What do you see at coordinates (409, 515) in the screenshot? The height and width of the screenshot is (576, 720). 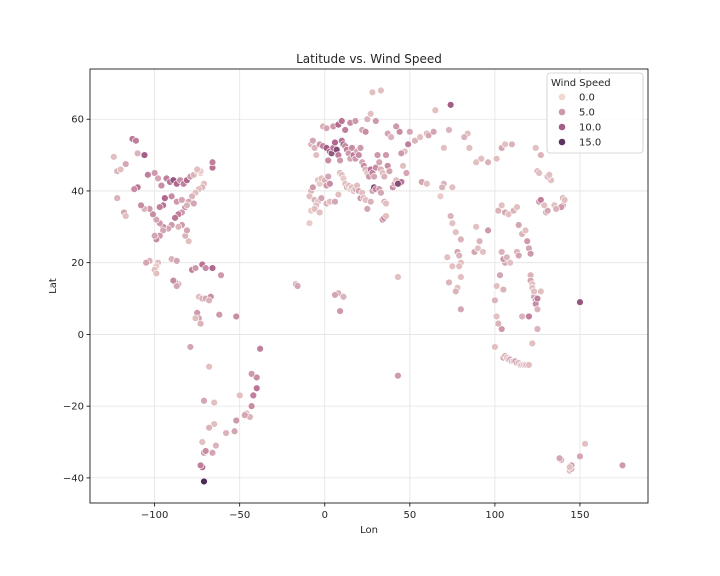 I see `x-tick-label: 50` at bounding box center [409, 515].